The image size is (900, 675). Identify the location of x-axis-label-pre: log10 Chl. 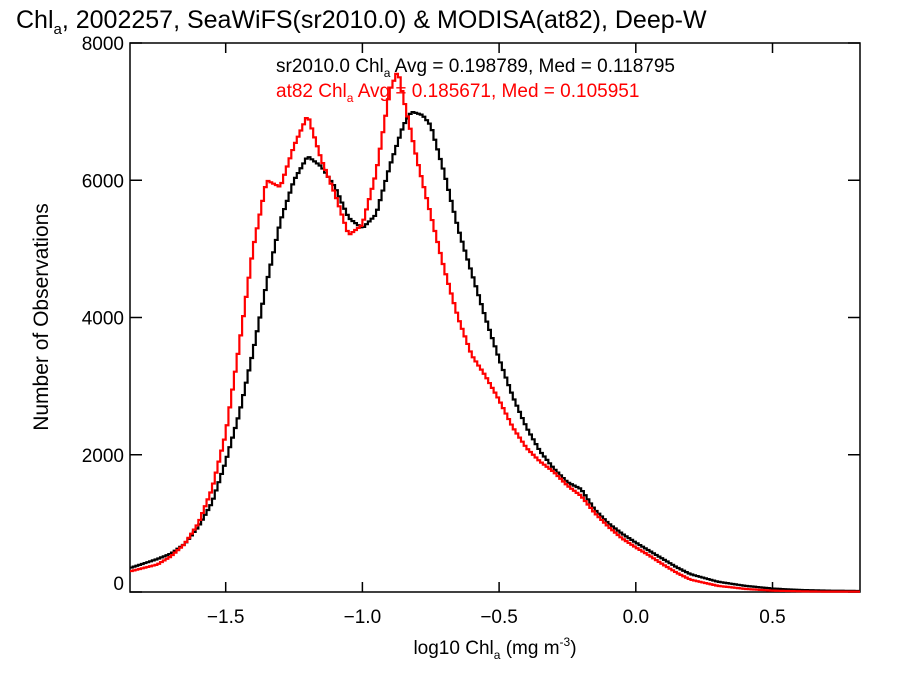
(453, 648).